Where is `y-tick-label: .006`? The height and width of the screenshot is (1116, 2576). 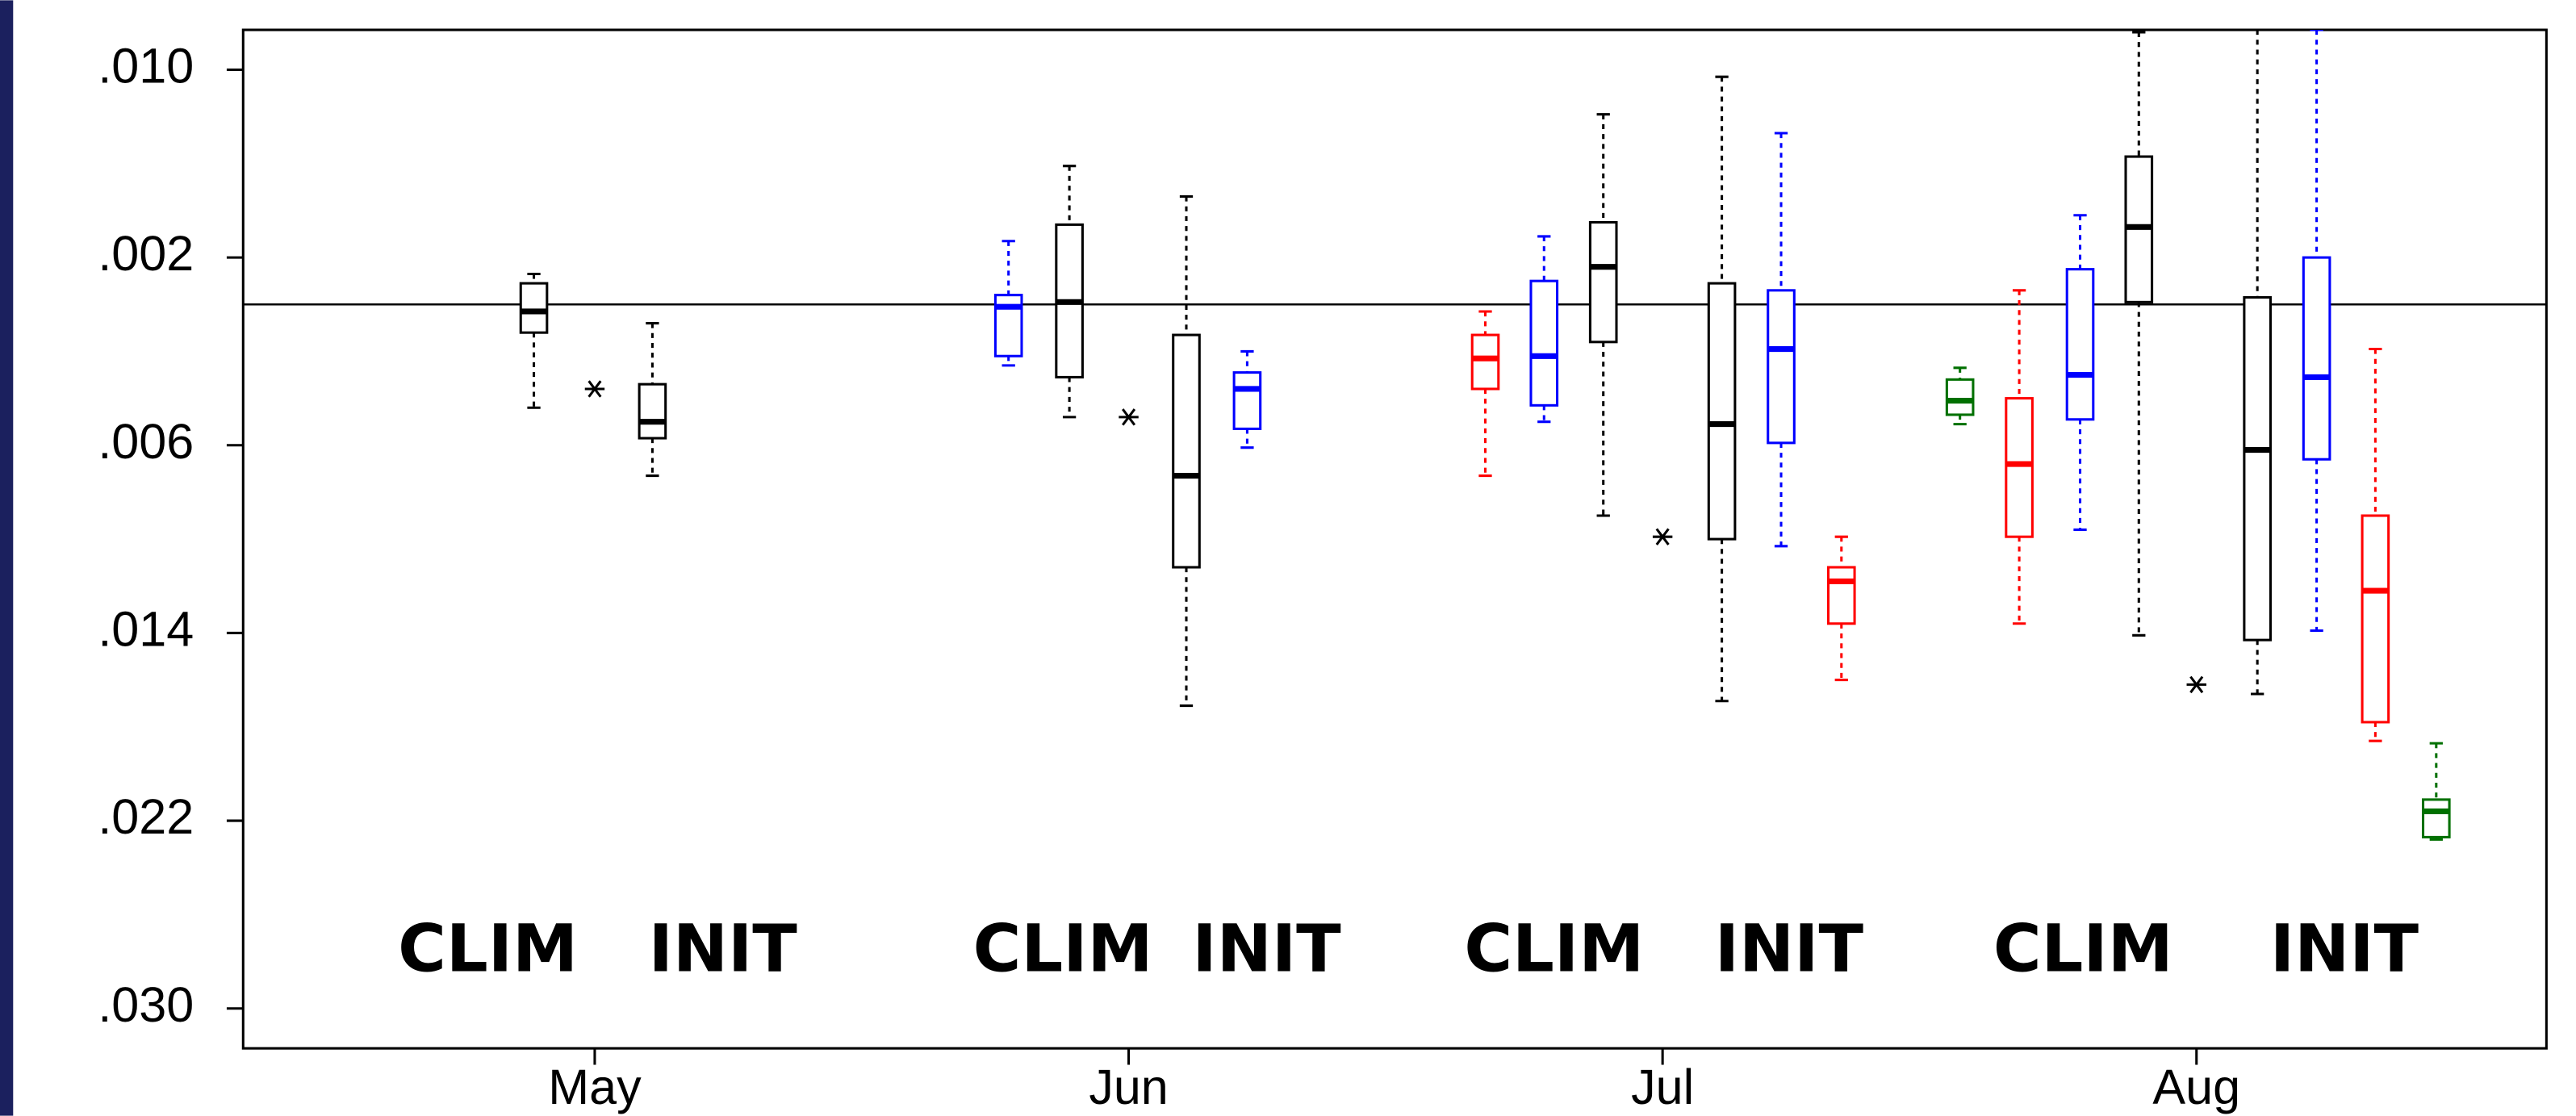 y-tick-label: .006 is located at coordinates (146, 441).